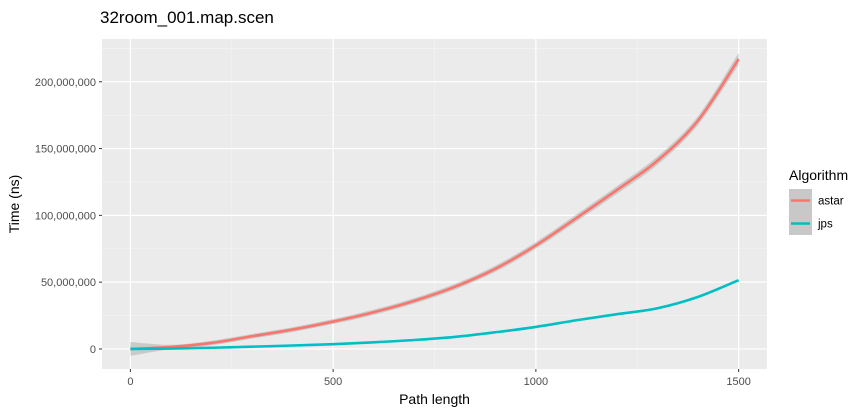 Image resolution: width=865 pixels, height=415 pixels. What do you see at coordinates (93, 350) in the screenshot?
I see `y-tick-label: 0` at bounding box center [93, 350].